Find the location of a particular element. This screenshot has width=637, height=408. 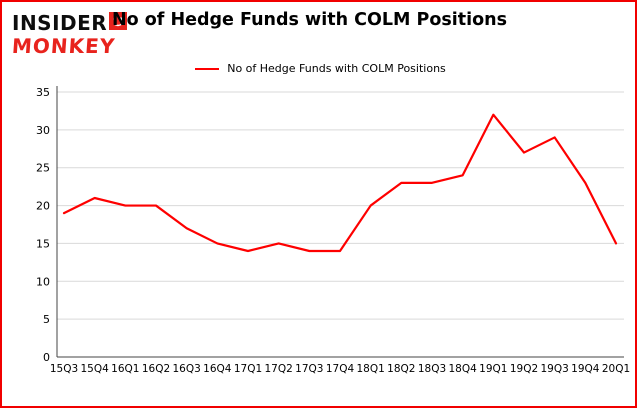

x-axis-tick-label: 18Q4 is located at coordinates (463, 369).